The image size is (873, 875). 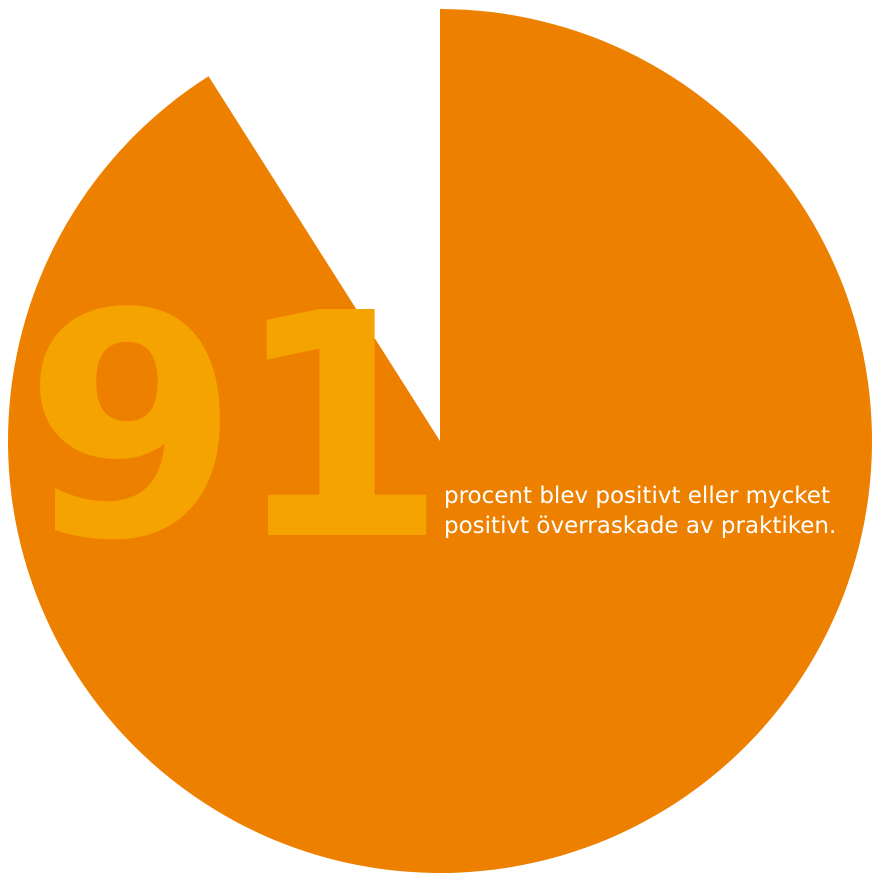 I want to click on caption-line-1: procent blev positivt eller mycket, so click(x=637, y=496).